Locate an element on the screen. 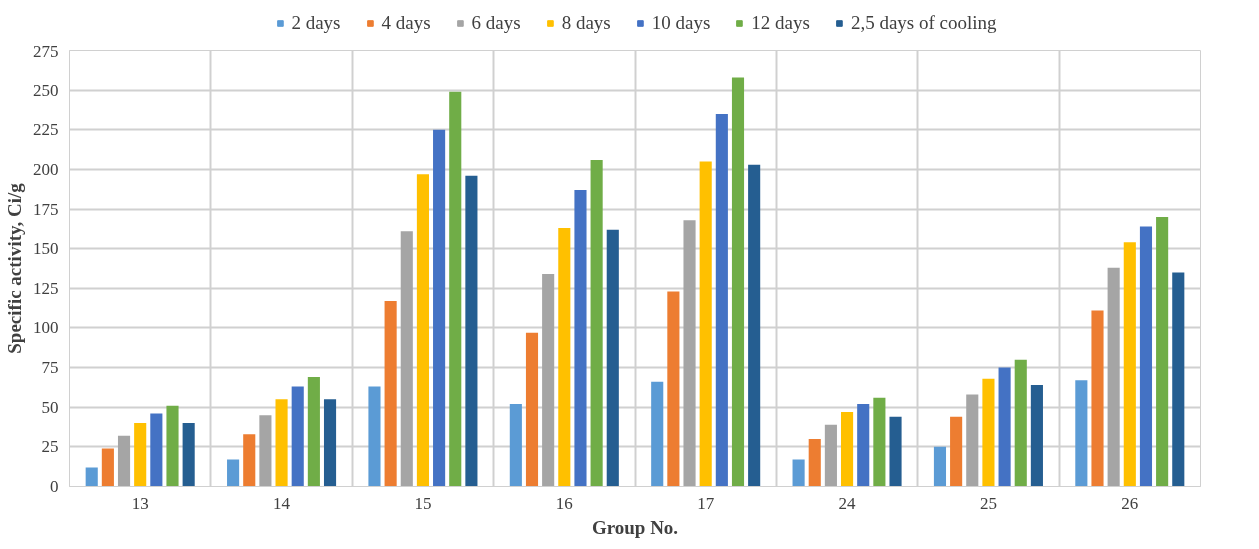 Image resolution: width=1259 pixels, height=549 pixels. x-tick-label: 17 is located at coordinates (706, 503).